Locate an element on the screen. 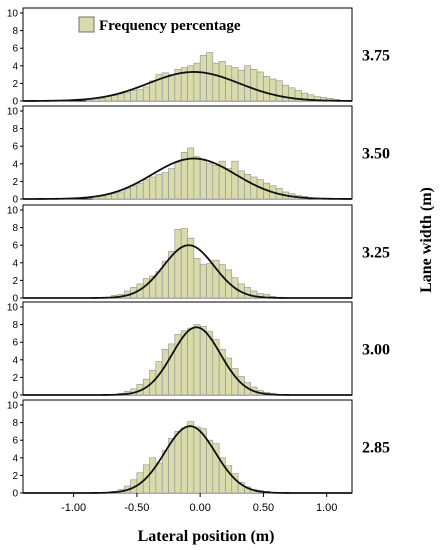 Image resolution: width=443 pixels, height=550 pixels. x-axis: -1.00 -0.50 0.00 0.50 1.00 is located at coordinates (199, 503).